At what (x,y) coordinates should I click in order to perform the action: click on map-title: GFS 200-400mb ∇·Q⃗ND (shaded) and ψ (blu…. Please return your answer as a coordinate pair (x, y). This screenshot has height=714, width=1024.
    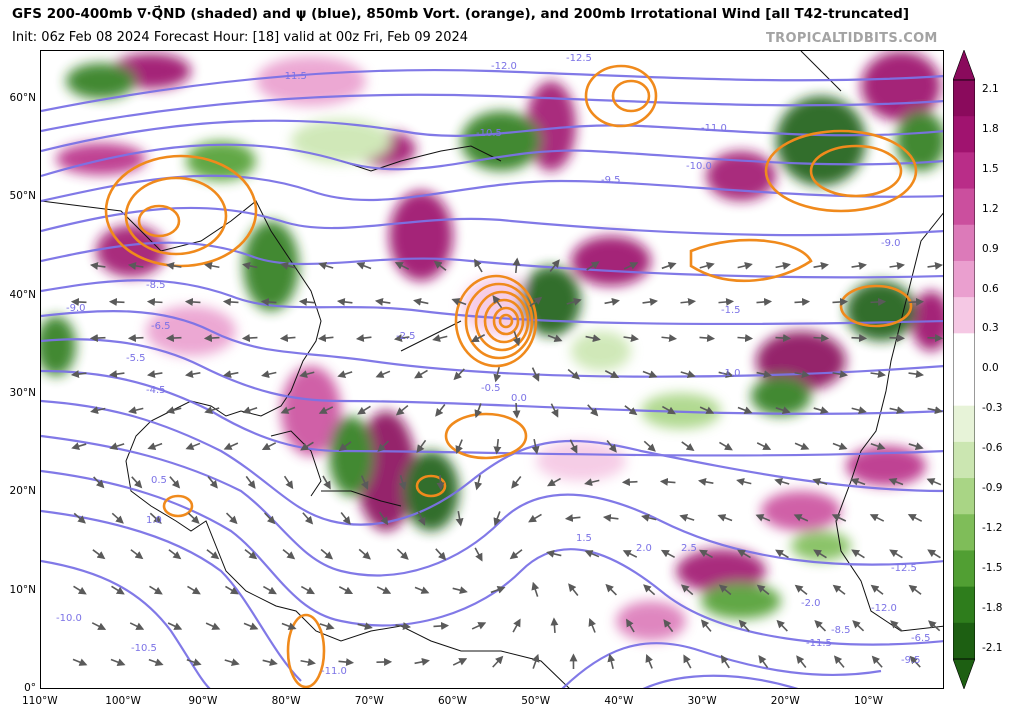
    Looking at the image, I should click on (461, 14).